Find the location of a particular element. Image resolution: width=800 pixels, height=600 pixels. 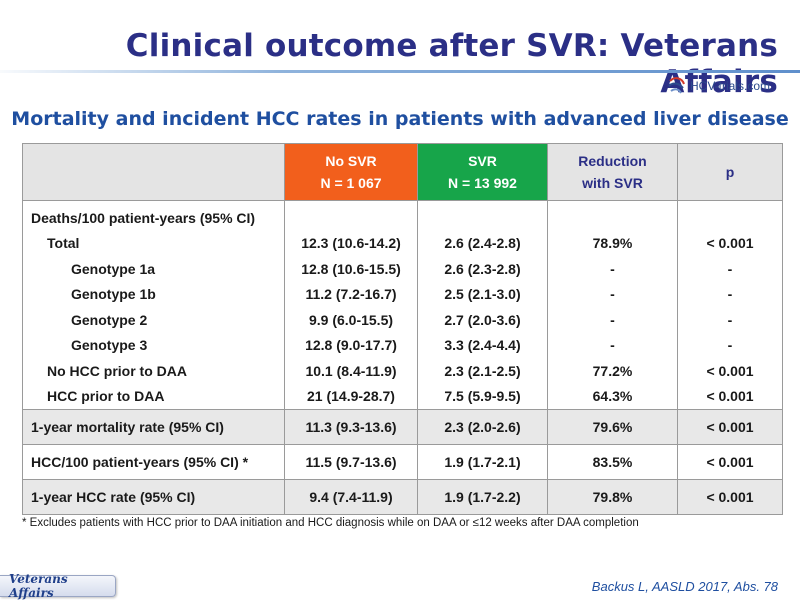

header-no-svr-n: N = 1 067 is located at coordinates (351, 183).